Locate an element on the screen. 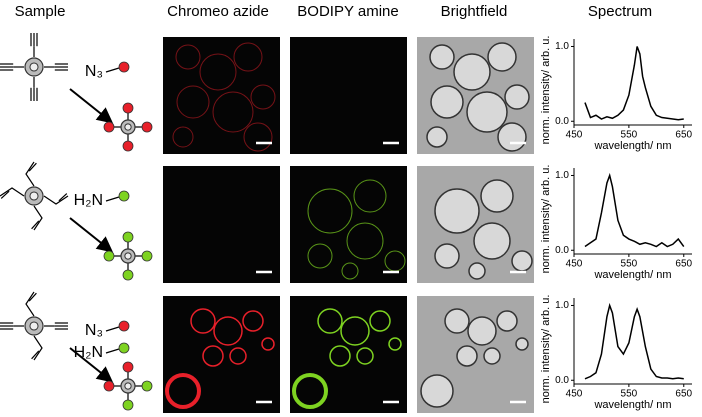 The height and width of the screenshot is (417, 702). column-header: Chromeo azide is located at coordinates (218, 11).